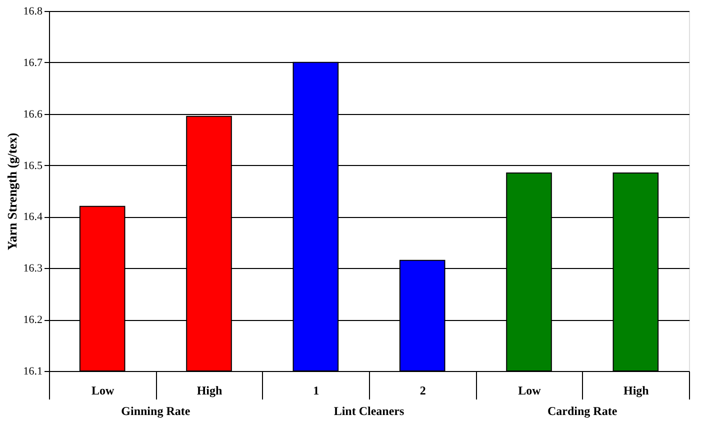 The width and height of the screenshot is (727, 426). I want to click on text: Ginning Rate, so click(156, 411).